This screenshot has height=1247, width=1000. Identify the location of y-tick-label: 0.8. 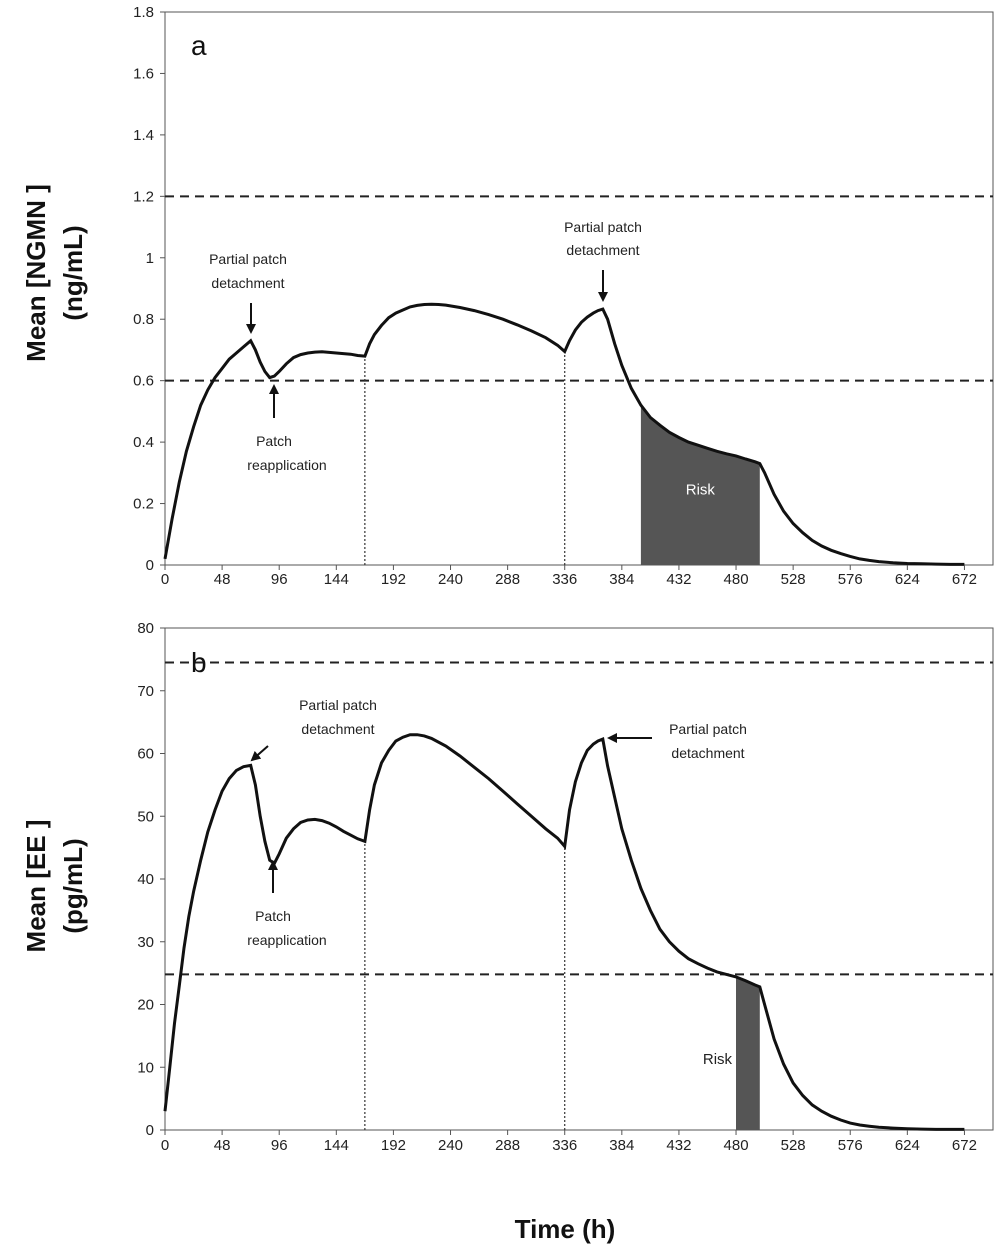
(143, 319).